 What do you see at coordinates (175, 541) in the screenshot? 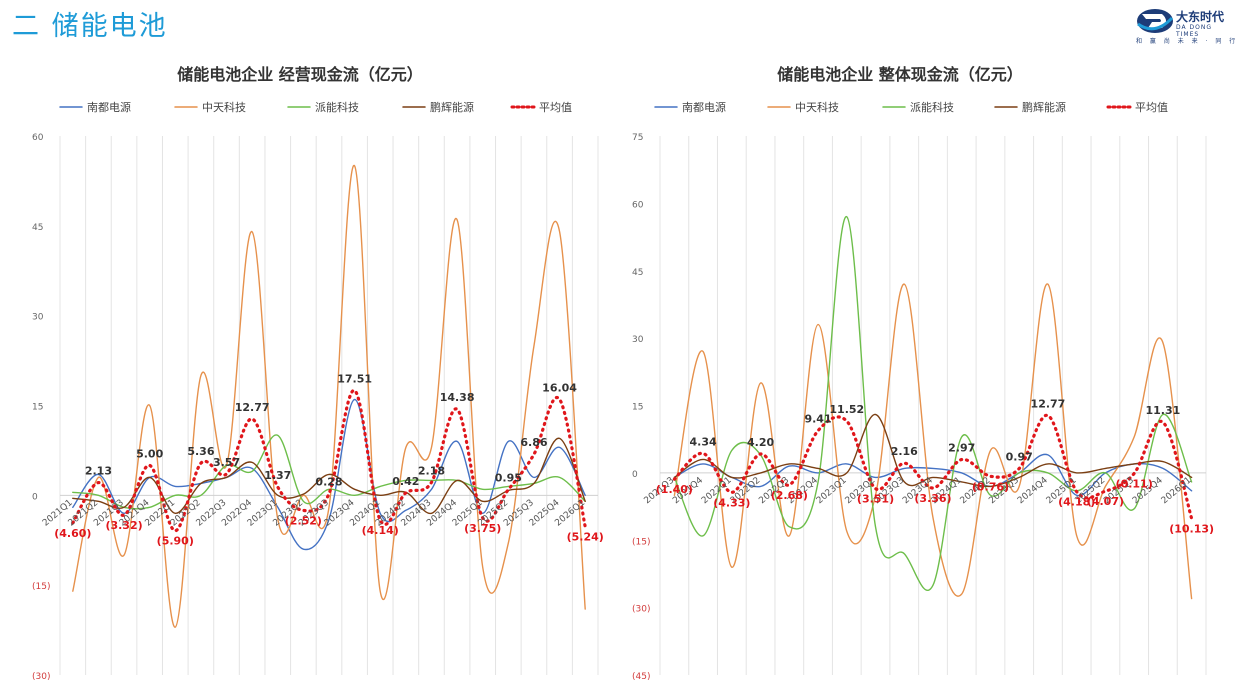
I see `data-label: (5.90)` at bounding box center [175, 541].